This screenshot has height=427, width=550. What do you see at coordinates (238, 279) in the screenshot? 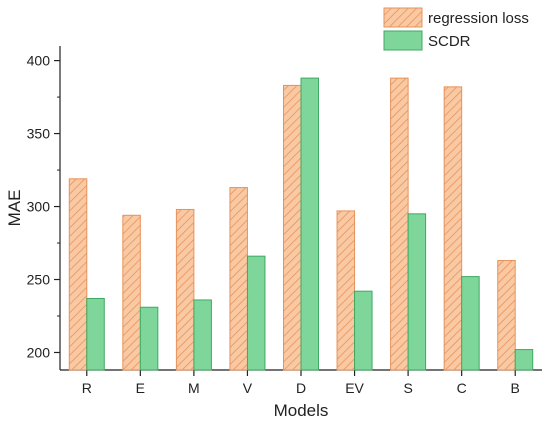
I see `bar-regression-loss-V` at bounding box center [238, 279].